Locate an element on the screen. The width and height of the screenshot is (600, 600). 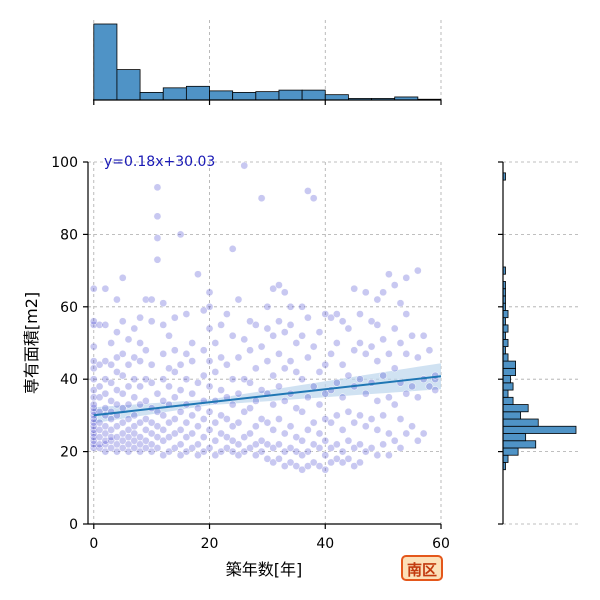
y-tick-label: 100 is located at coordinates (64, 163).